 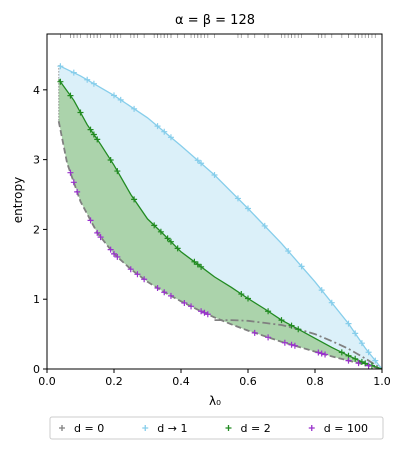 I want to click on legend-label: d = 100, so click(x=346, y=428).